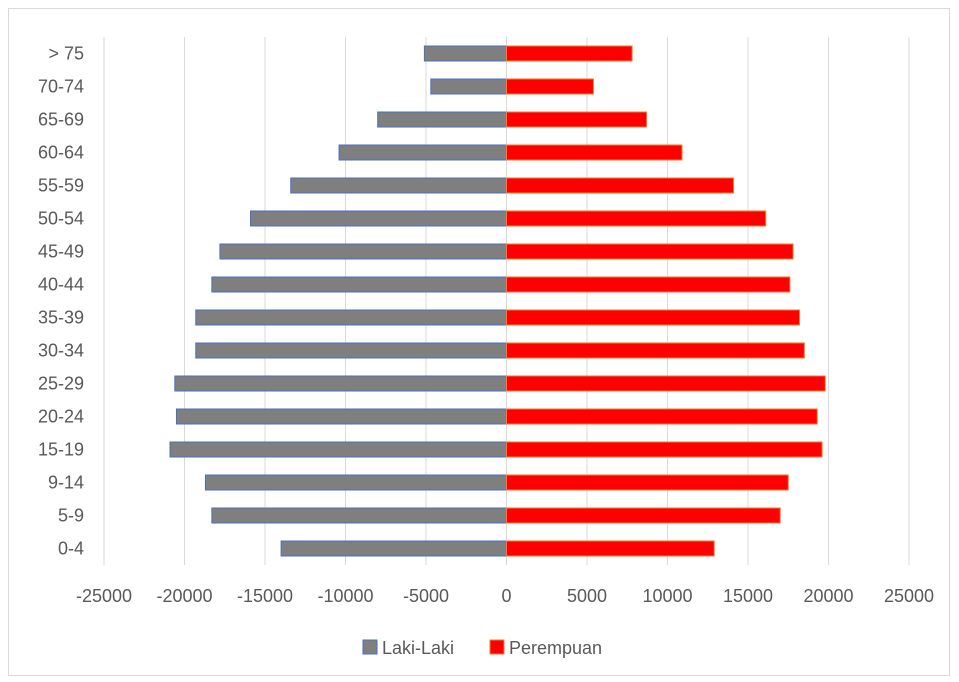  Describe the element at coordinates (61, 285) in the screenshot. I see `y-tick-label: 40-44` at that location.